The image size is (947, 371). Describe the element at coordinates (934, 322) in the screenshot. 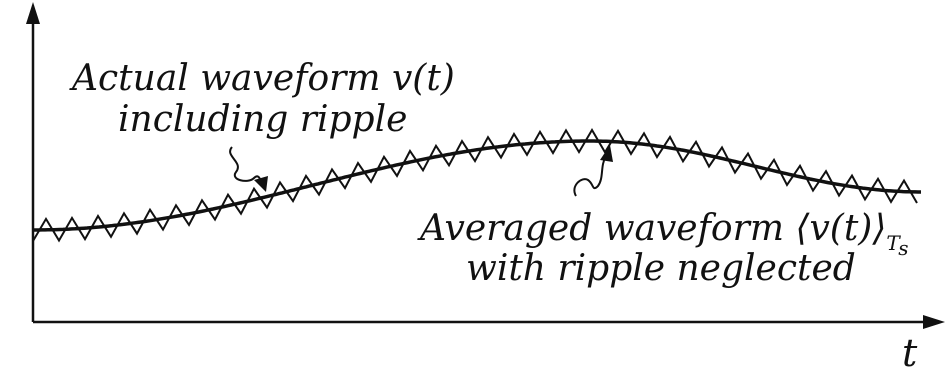

I see `x-axis-arrow-icon` at that location.